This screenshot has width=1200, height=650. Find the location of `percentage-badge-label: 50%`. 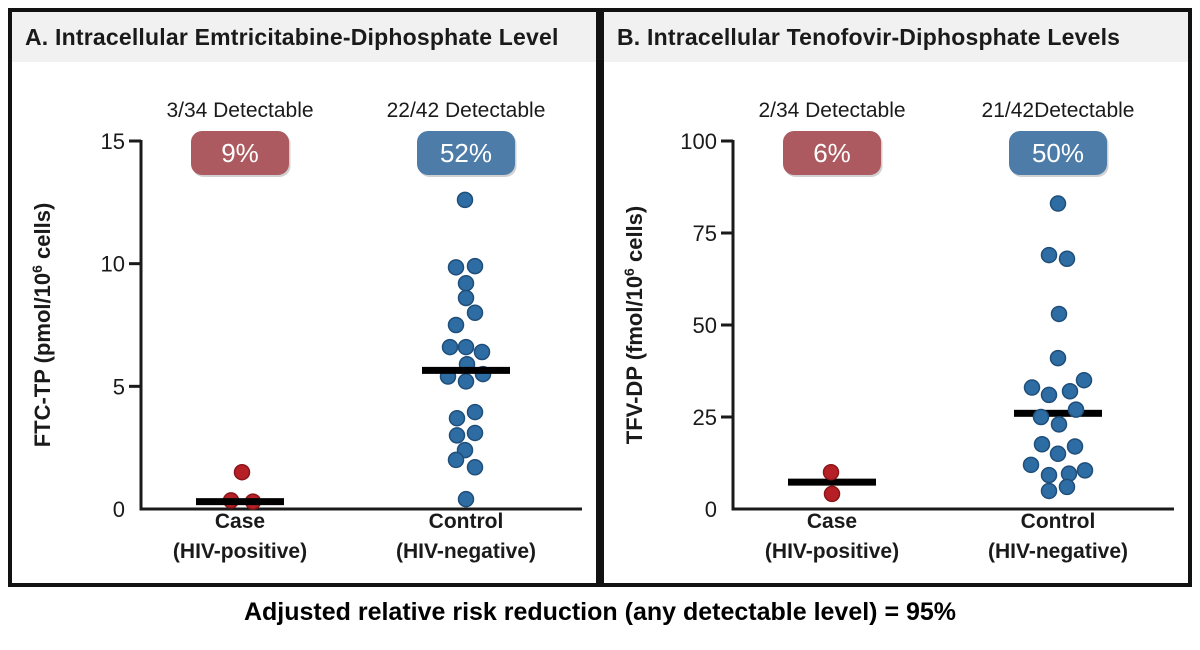

percentage-badge-label: 50% is located at coordinates (1058, 153).